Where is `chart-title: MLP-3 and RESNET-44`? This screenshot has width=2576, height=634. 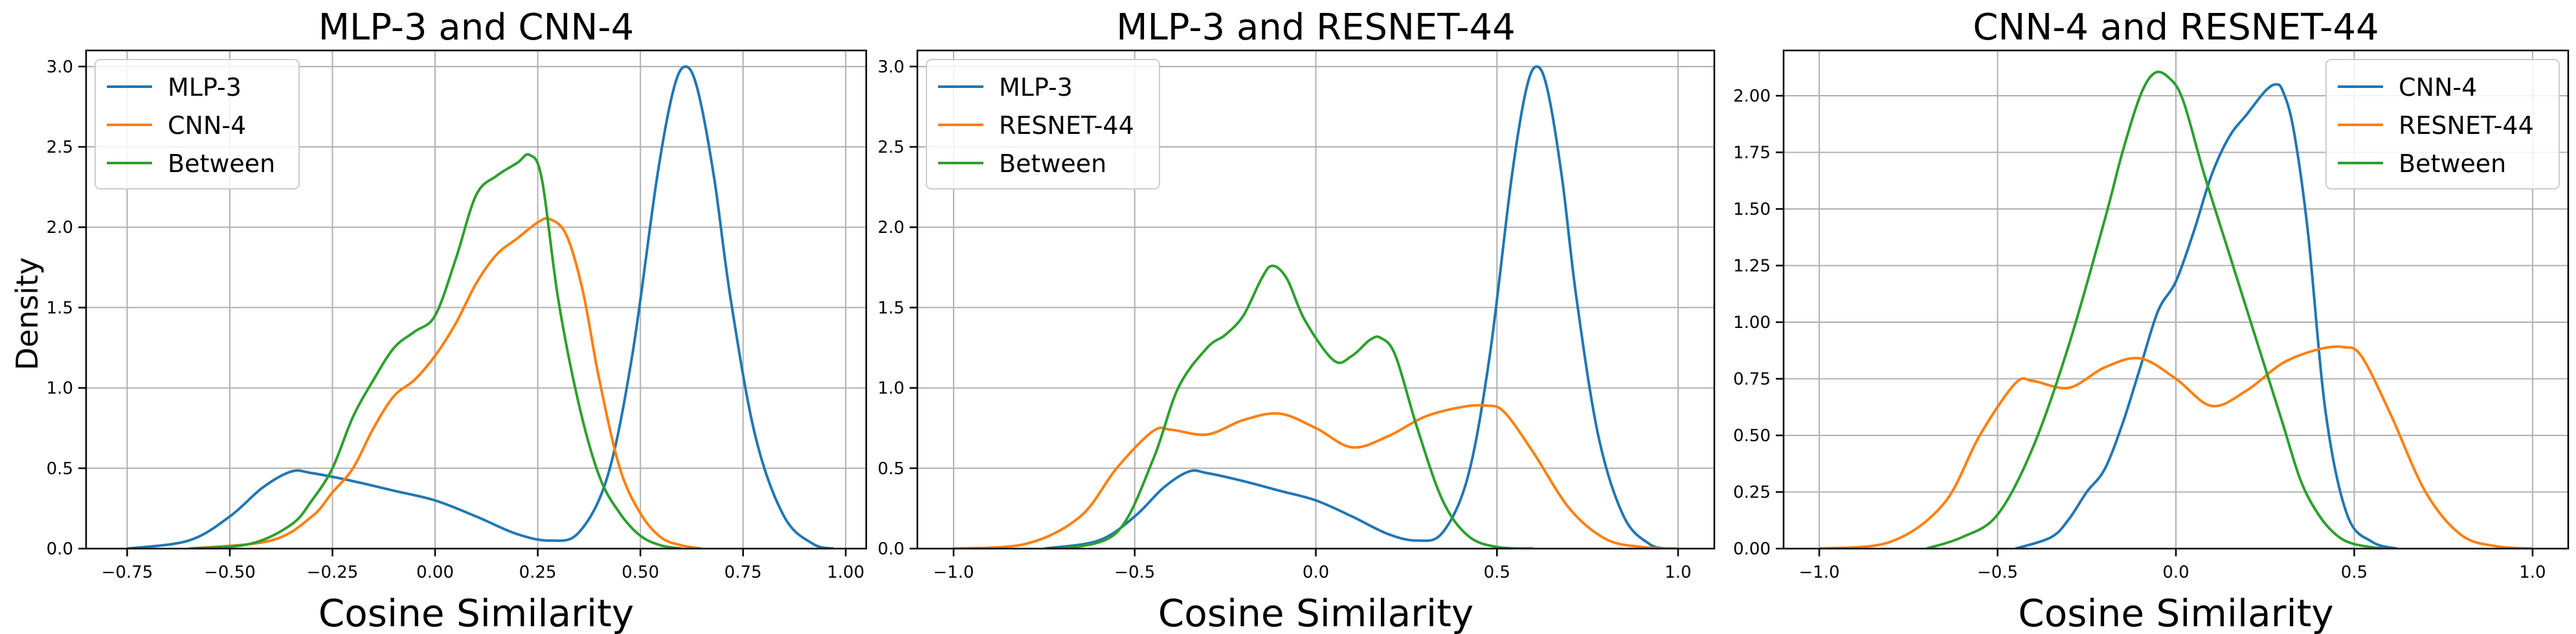 chart-title: MLP-3 and RESNET-44 is located at coordinates (1316, 27).